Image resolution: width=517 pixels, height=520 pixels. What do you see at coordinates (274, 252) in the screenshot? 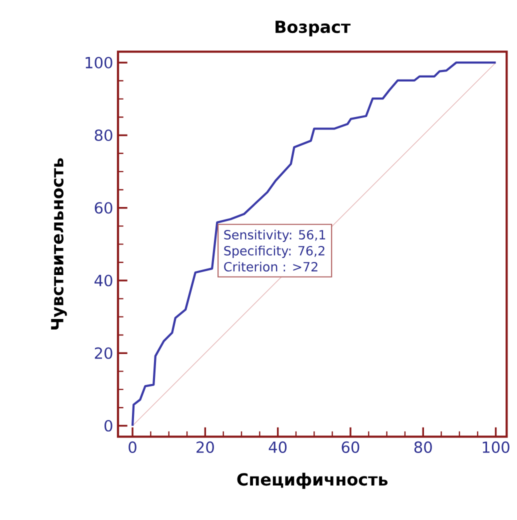
I see `annotation: Specificity: 76,2` at bounding box center [274, 252].